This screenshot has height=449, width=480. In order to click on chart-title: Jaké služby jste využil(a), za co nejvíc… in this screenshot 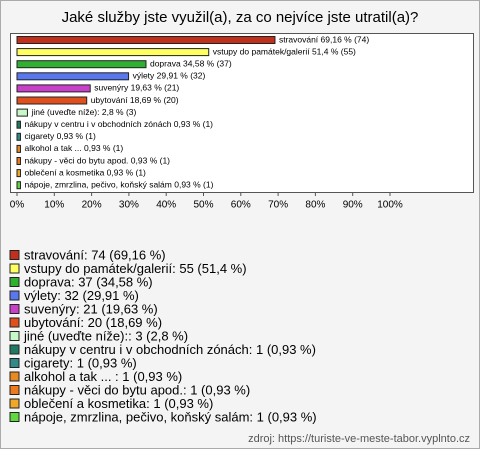, I will do `click(240, 17)`.